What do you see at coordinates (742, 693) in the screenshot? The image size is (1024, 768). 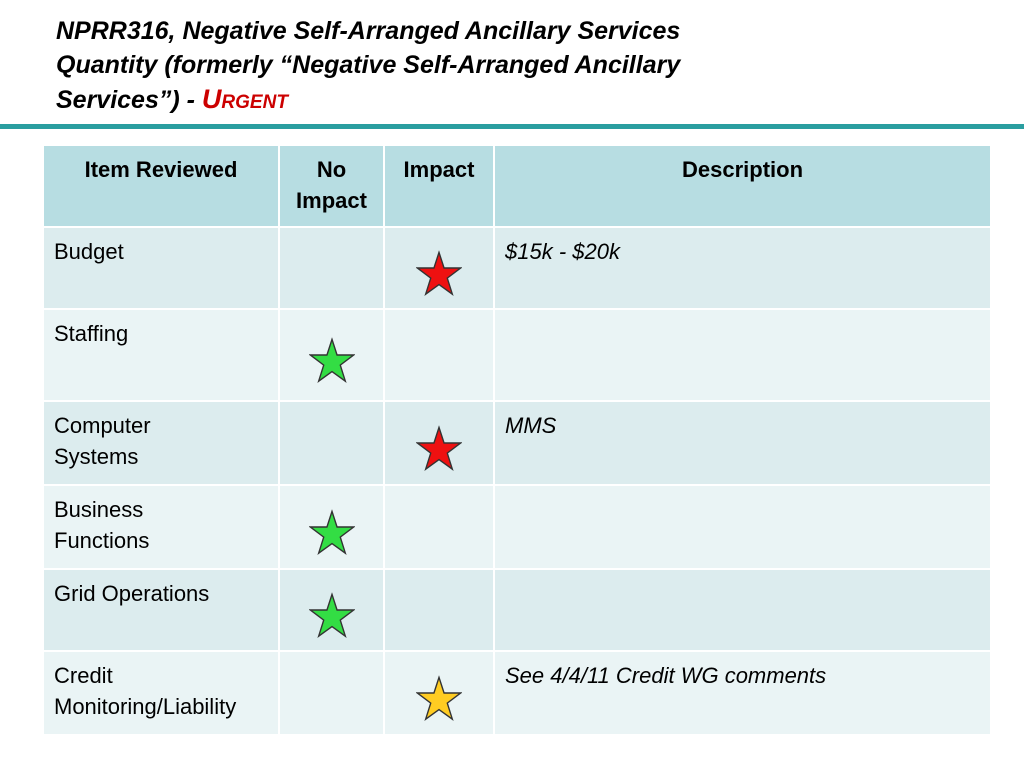 I see `description-cell: See 4/4/11 Credit WG comments` at bounding box center [742, 693].